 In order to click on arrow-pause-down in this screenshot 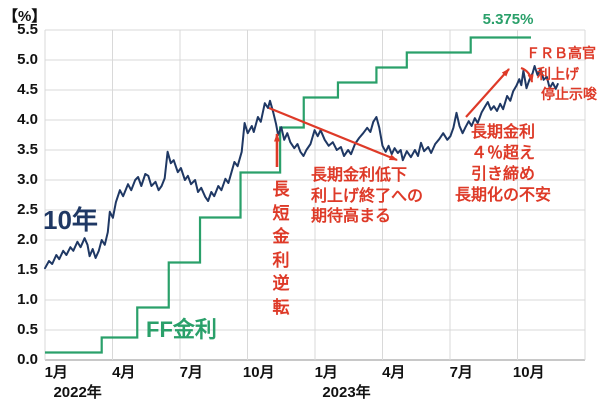, I will do `click(527, 74)`.